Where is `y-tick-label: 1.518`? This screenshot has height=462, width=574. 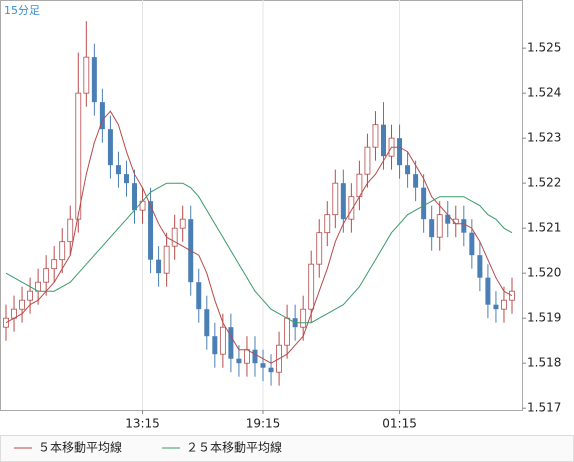
y-tick-label: 1.518 is located at coordinates (544, 363).